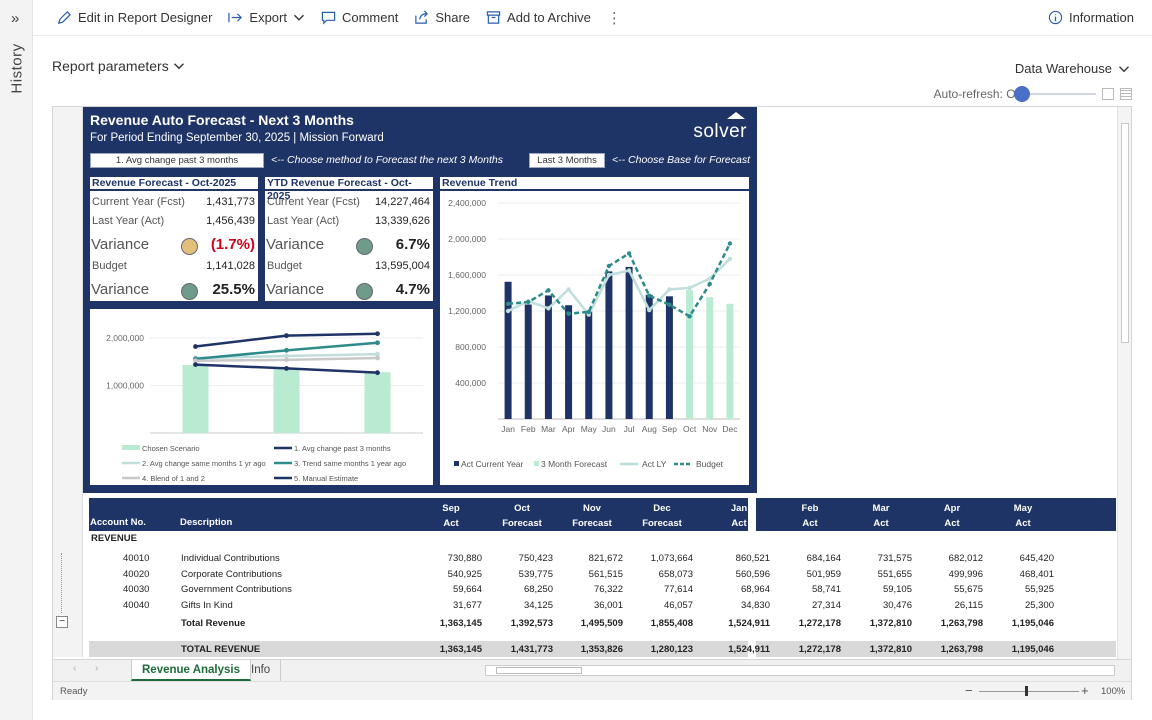 This screenshot has height=720, width=1152. Describe the element at coordinates (662, 508) in the screenshot. I see `column-header-month: Dec` at that location.